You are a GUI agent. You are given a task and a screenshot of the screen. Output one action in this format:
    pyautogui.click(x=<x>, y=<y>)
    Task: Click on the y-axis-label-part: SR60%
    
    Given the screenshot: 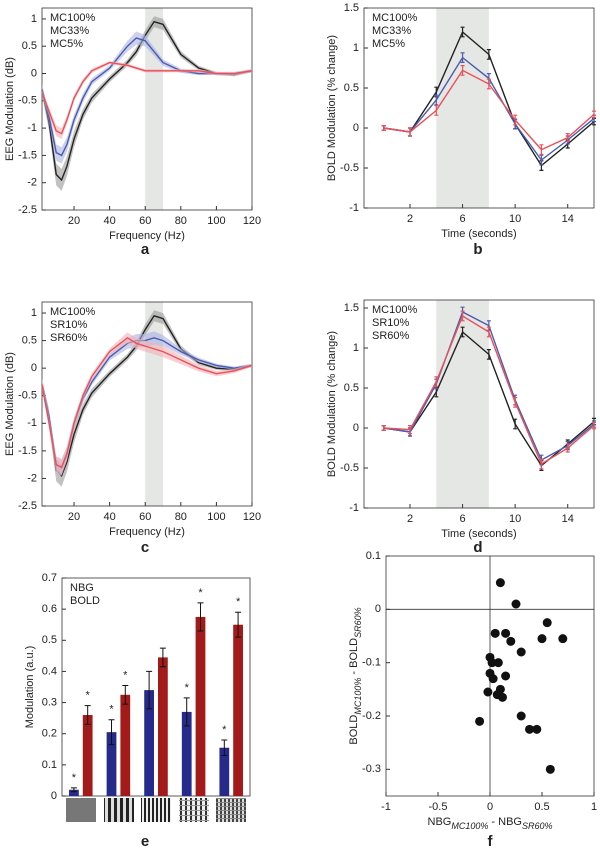 What is the action you would take?
    pyautogui.click(x=358, y=622)
    